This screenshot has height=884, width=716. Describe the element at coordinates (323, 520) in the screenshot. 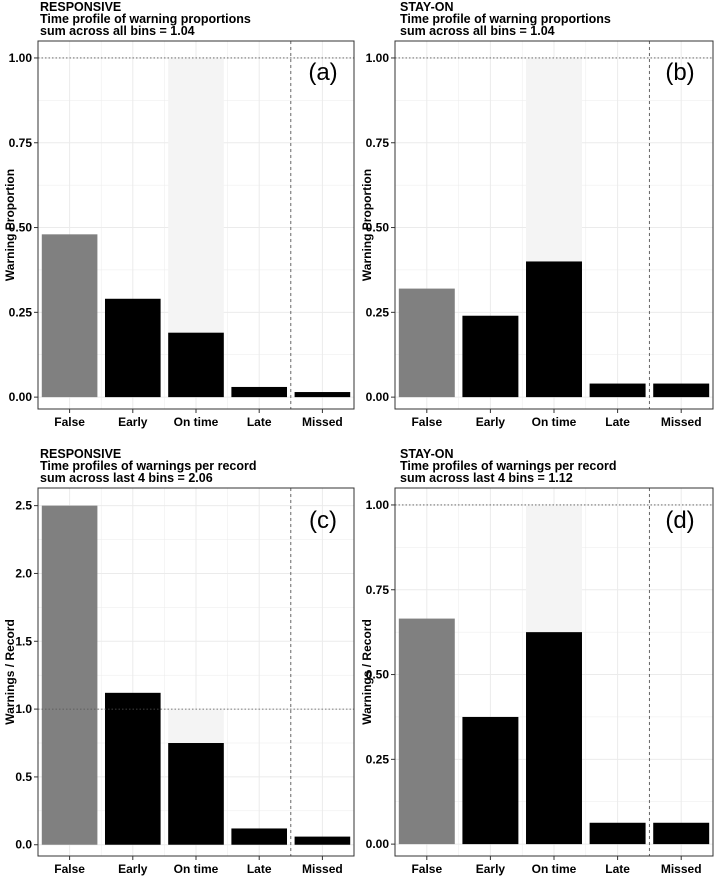

I see `panel-letter-label: (c)` at that location.